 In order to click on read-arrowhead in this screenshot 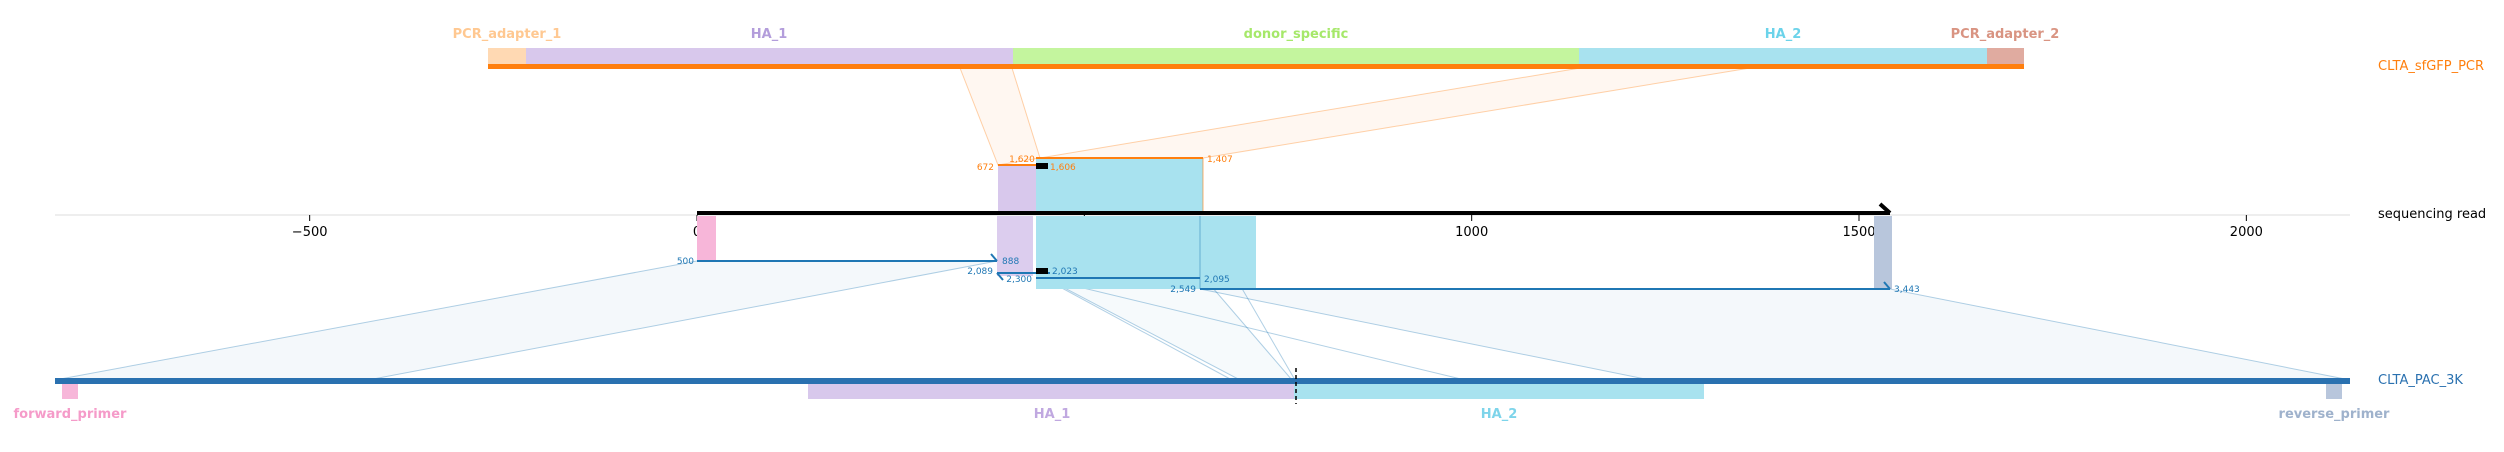, I will do `click(1885, 208)`.